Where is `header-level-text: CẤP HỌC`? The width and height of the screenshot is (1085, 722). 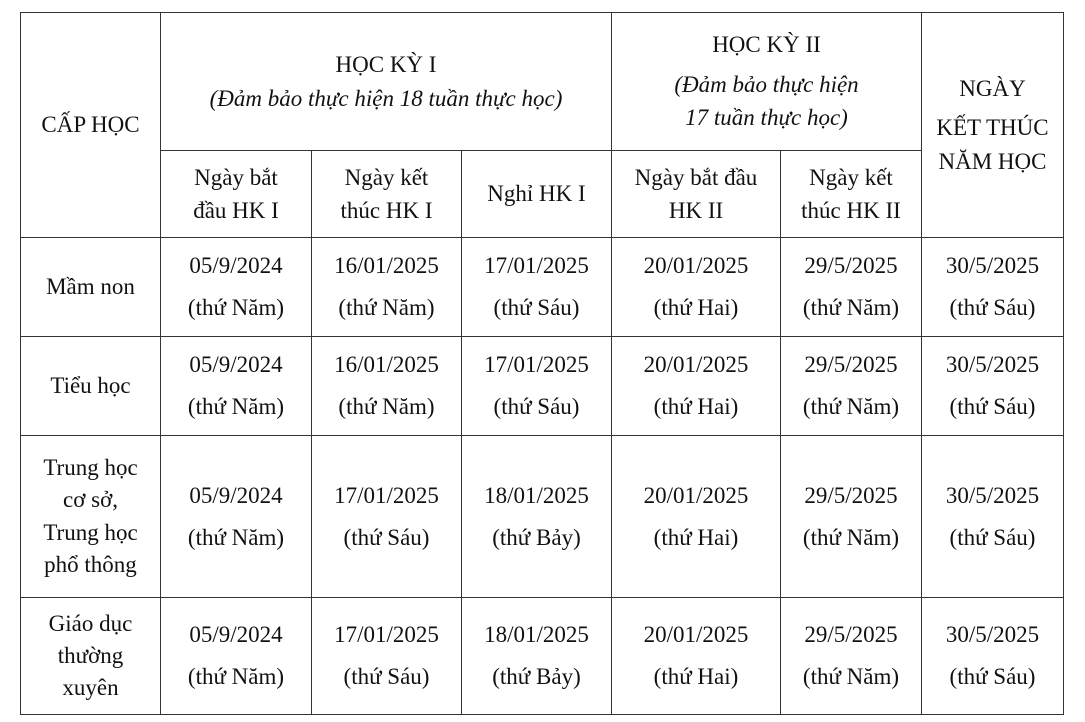
header-level-text: CẤP HỌC is located at coordinates (90, 125).